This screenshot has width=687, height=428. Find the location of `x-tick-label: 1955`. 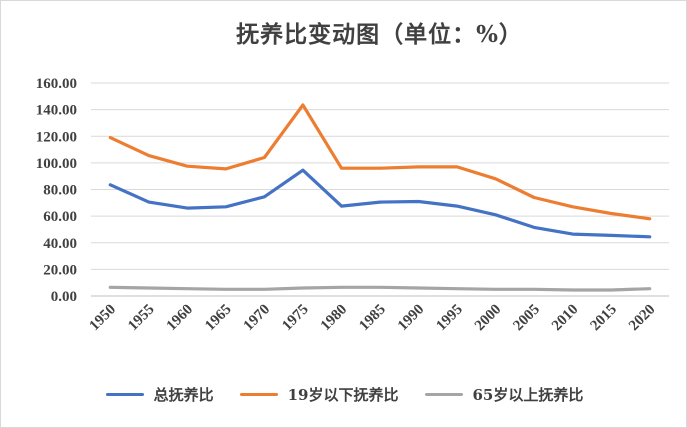

x-tick-label: 1955 is located at coordinates (141, 318).